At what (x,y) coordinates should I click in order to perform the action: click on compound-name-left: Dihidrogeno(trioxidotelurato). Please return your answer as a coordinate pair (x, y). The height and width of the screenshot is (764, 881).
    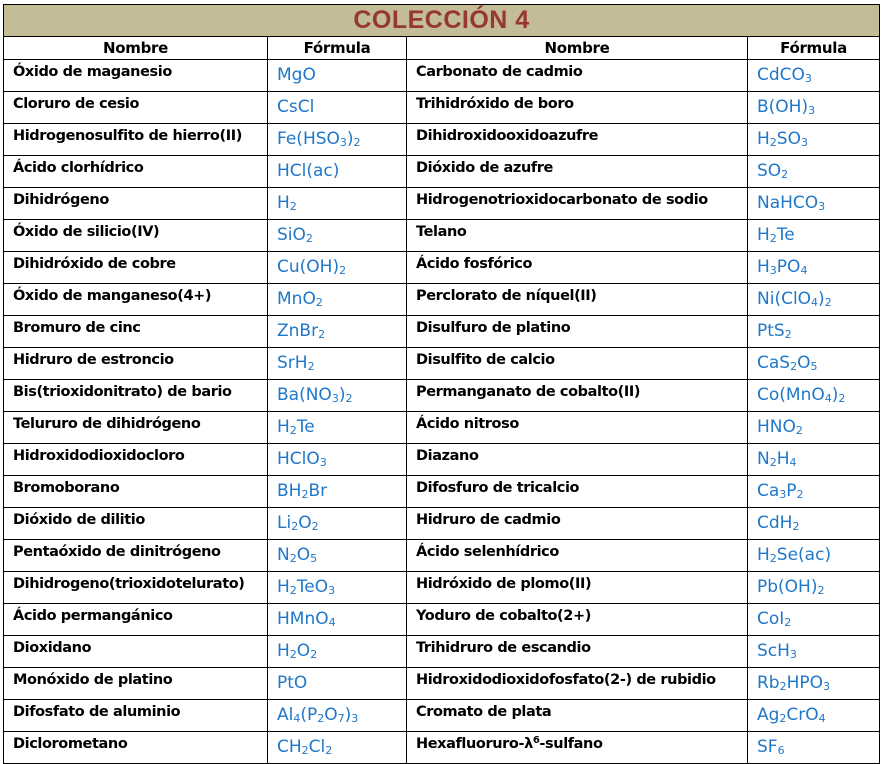
    Looking at the image, I should click on (135, 587).